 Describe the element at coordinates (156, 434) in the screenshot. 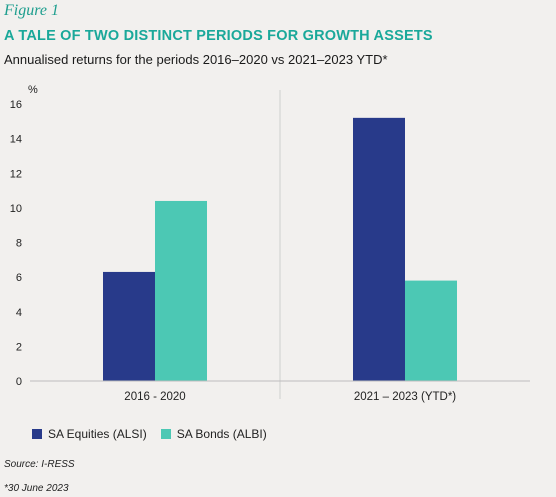

I see `legend: SA Equities (ALSI) SA Bonds (ALBI)` at that location.